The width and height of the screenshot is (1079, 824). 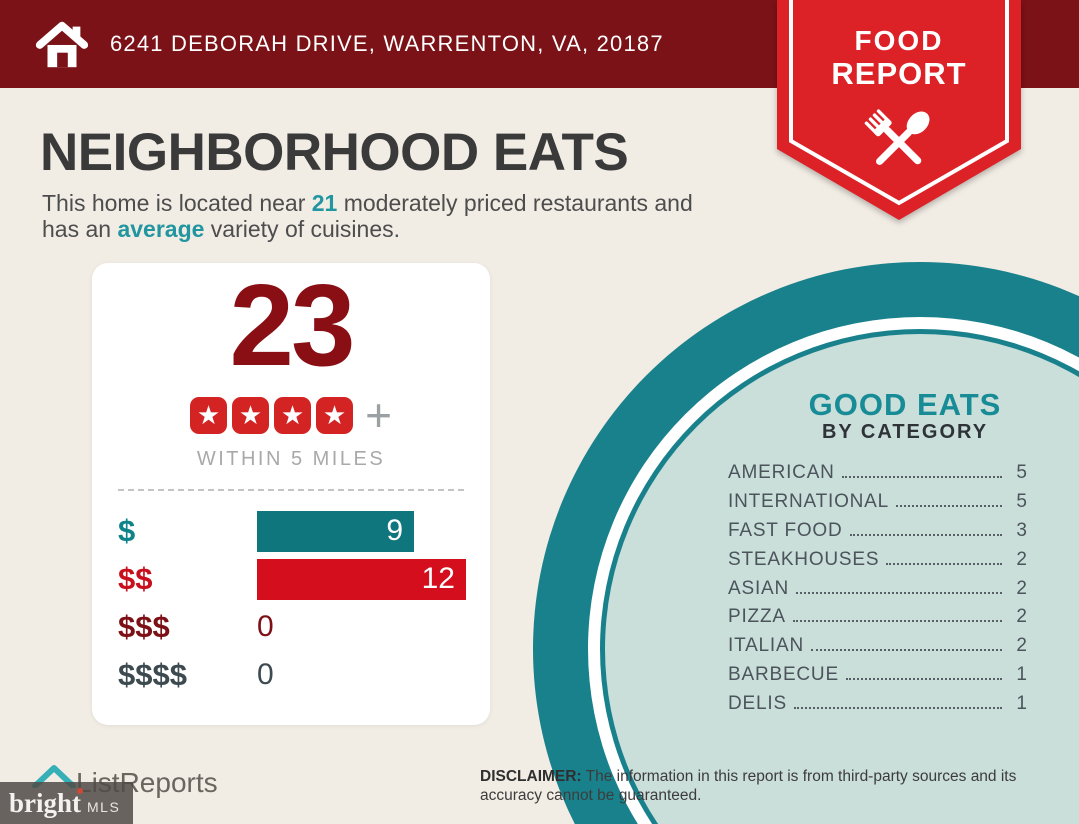 What do you see at coordinates (152, 674) in the screenshot?
I see `price-tier-label: $$$$` at bounding box center [152, 674].